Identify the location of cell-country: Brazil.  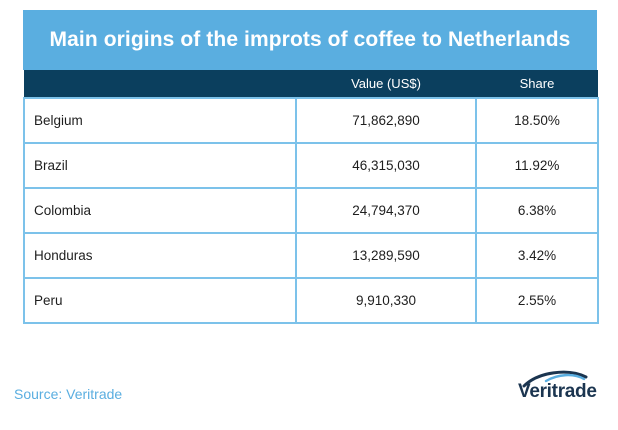
(160, 165).